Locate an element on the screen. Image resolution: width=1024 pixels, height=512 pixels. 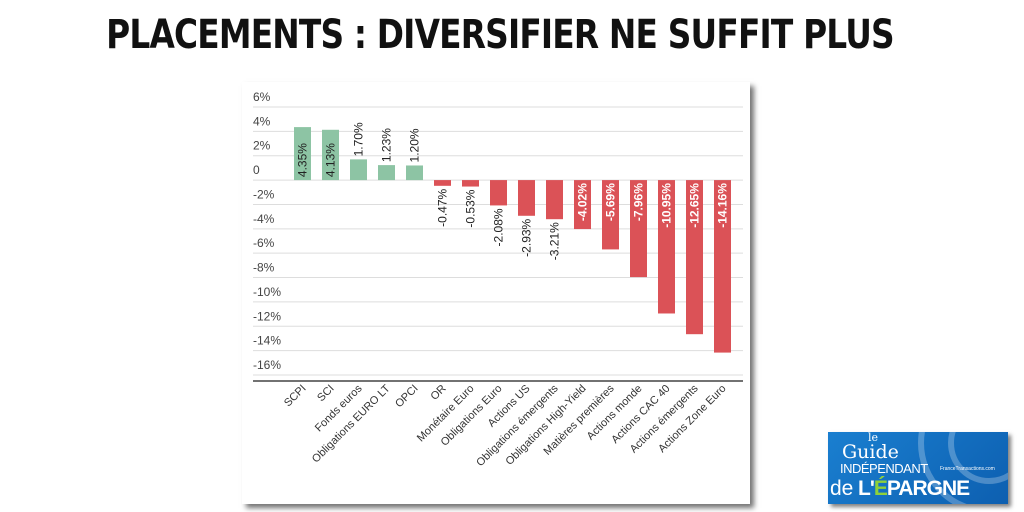
data-label: -0.53% is located at coordinates (471, 208).